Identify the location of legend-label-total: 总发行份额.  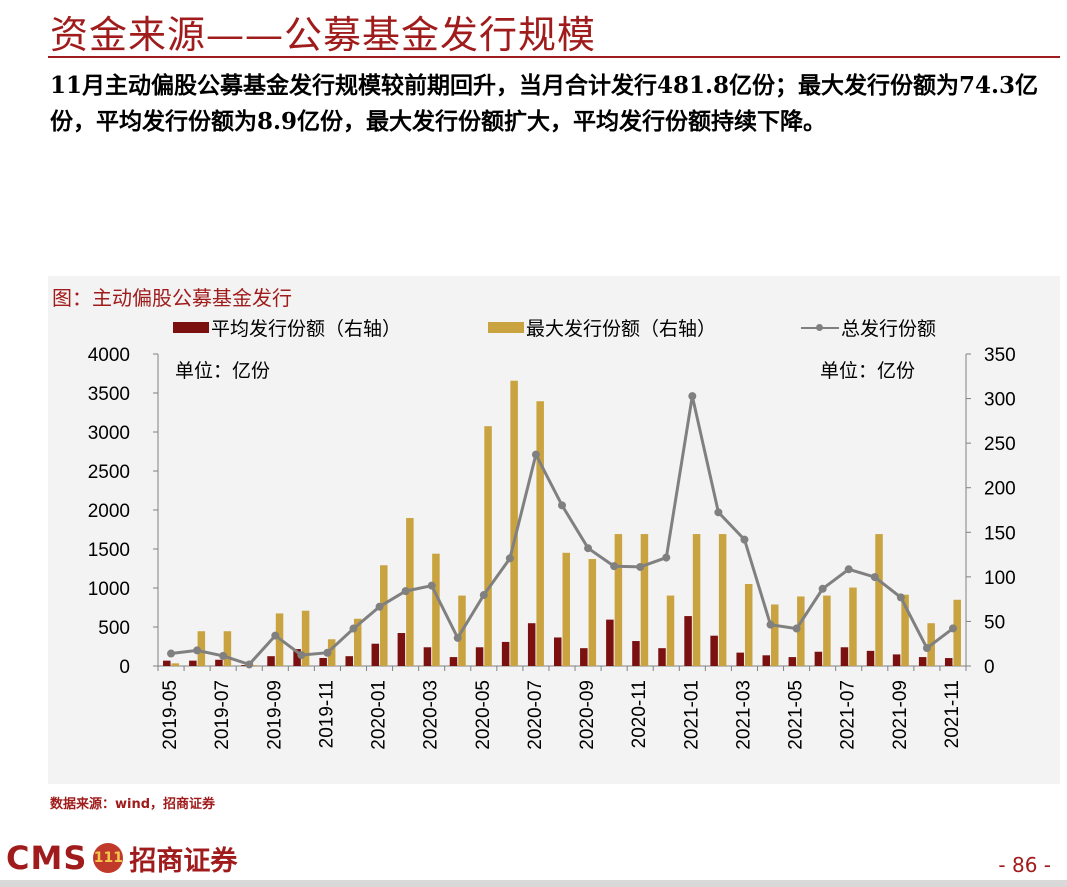
(889, 329).